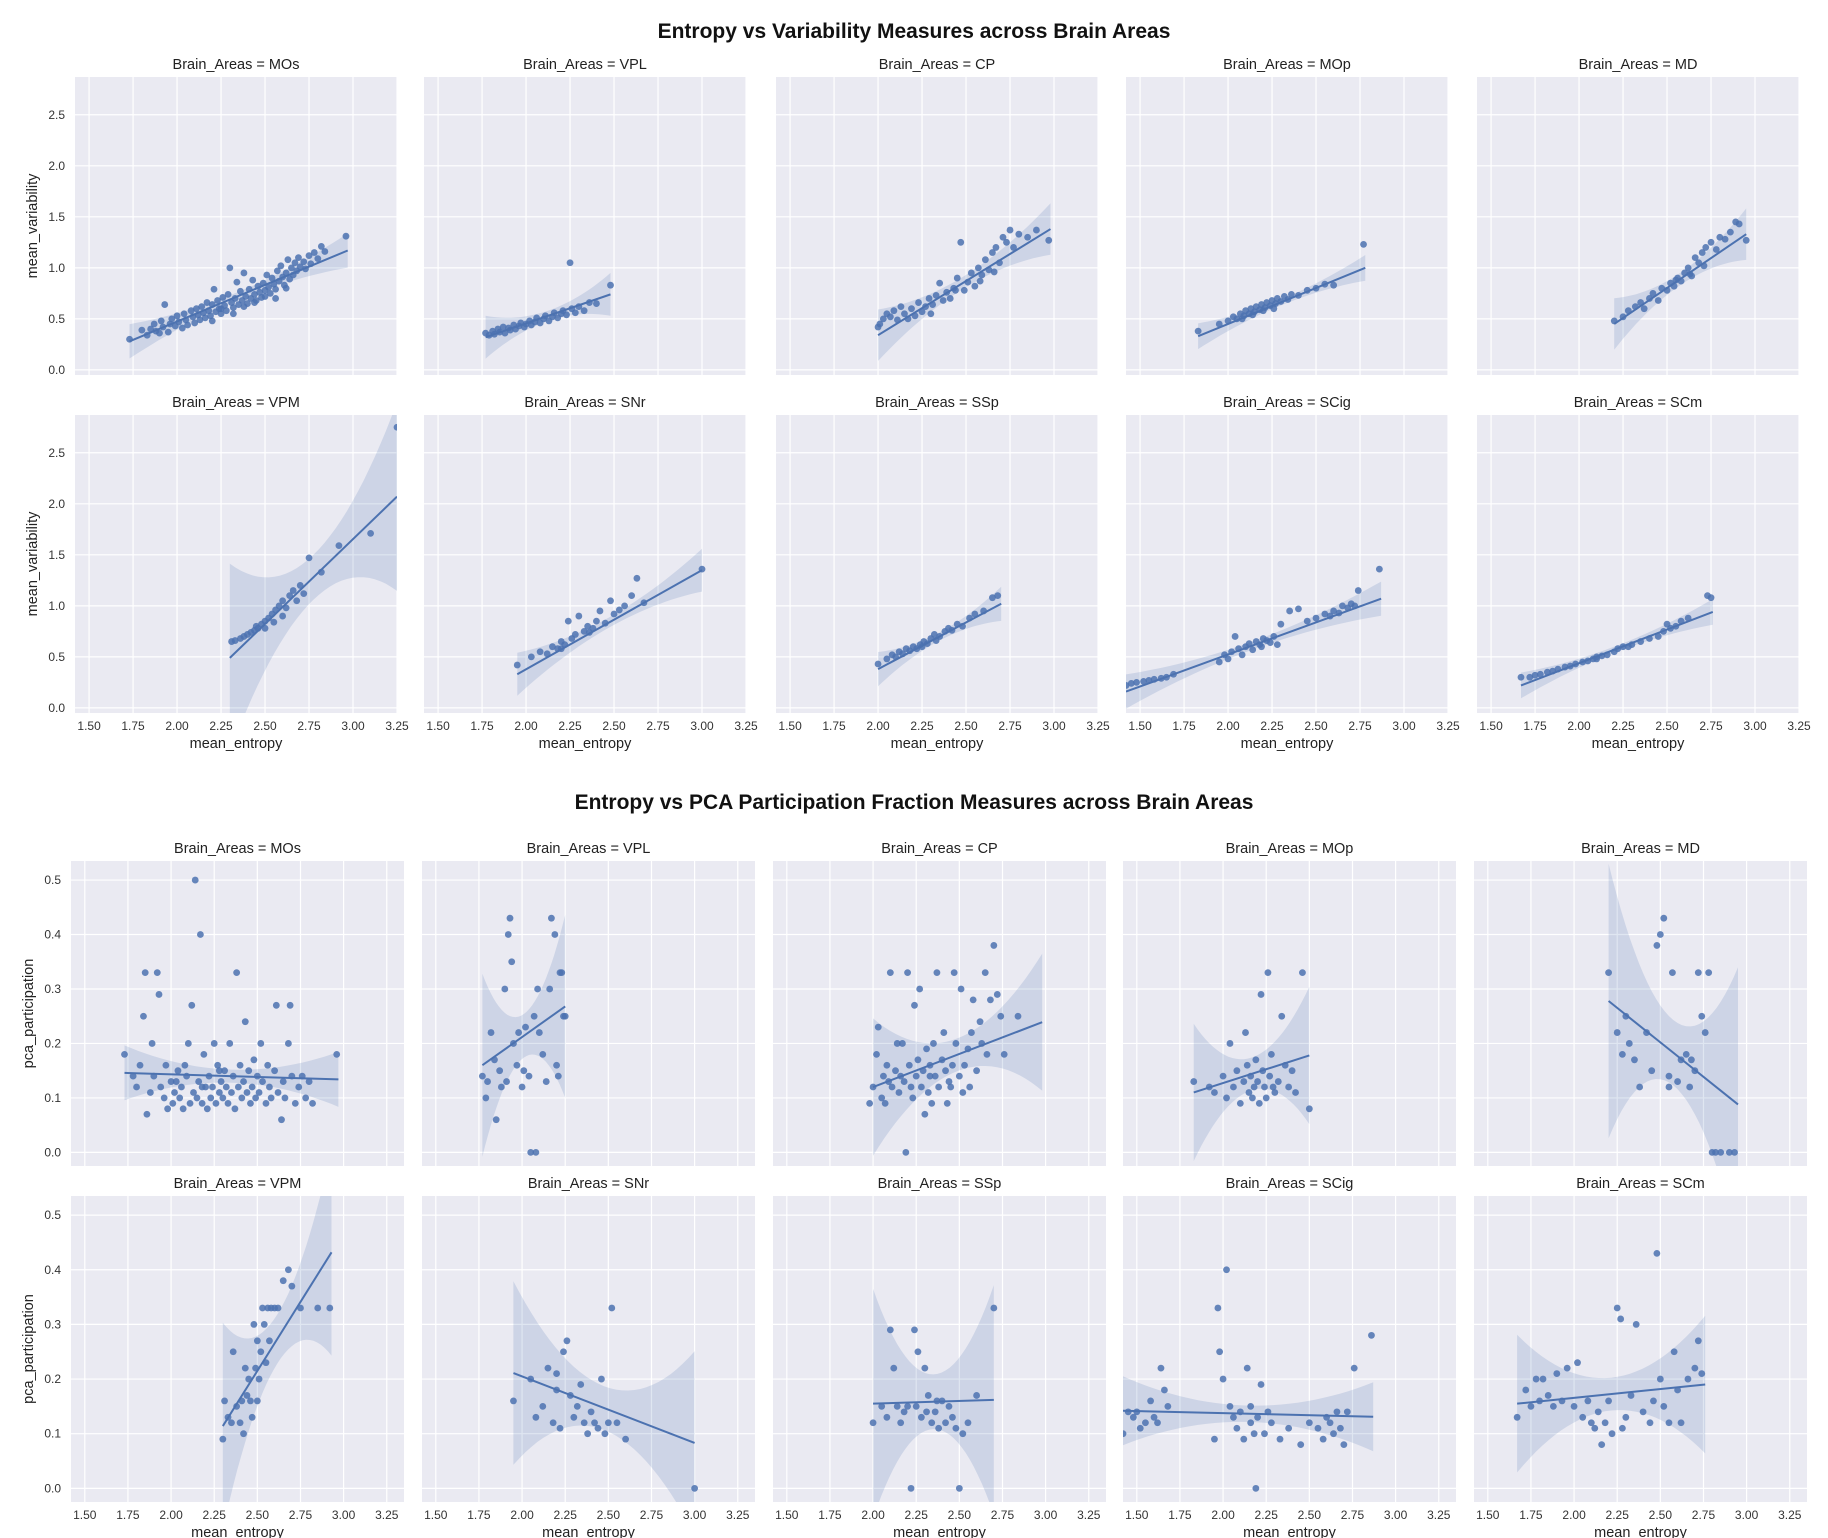  What do you see at coordinates (236, 403) in the screenshot?
I see `panel-title: Brain_Areas = VPM` at bounding box center [236, 403].